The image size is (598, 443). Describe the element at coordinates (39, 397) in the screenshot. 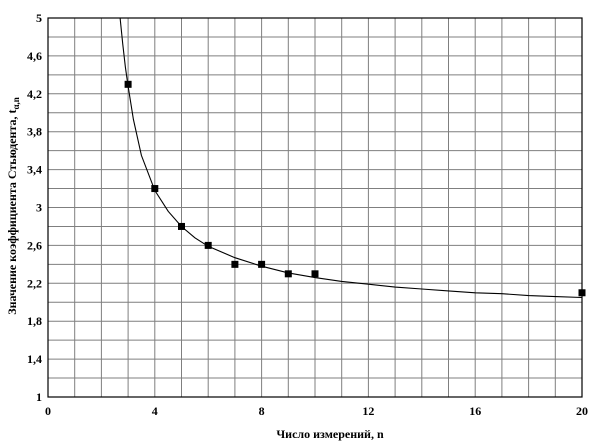

I see `y-tick-label: 1` at that location.